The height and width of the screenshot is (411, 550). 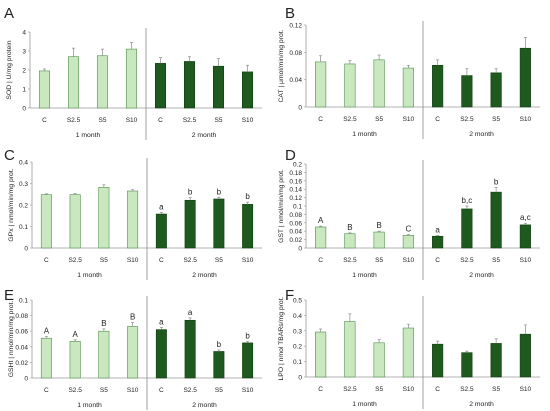 I want to click on significance-letter: C, so click(x=408, y=229).